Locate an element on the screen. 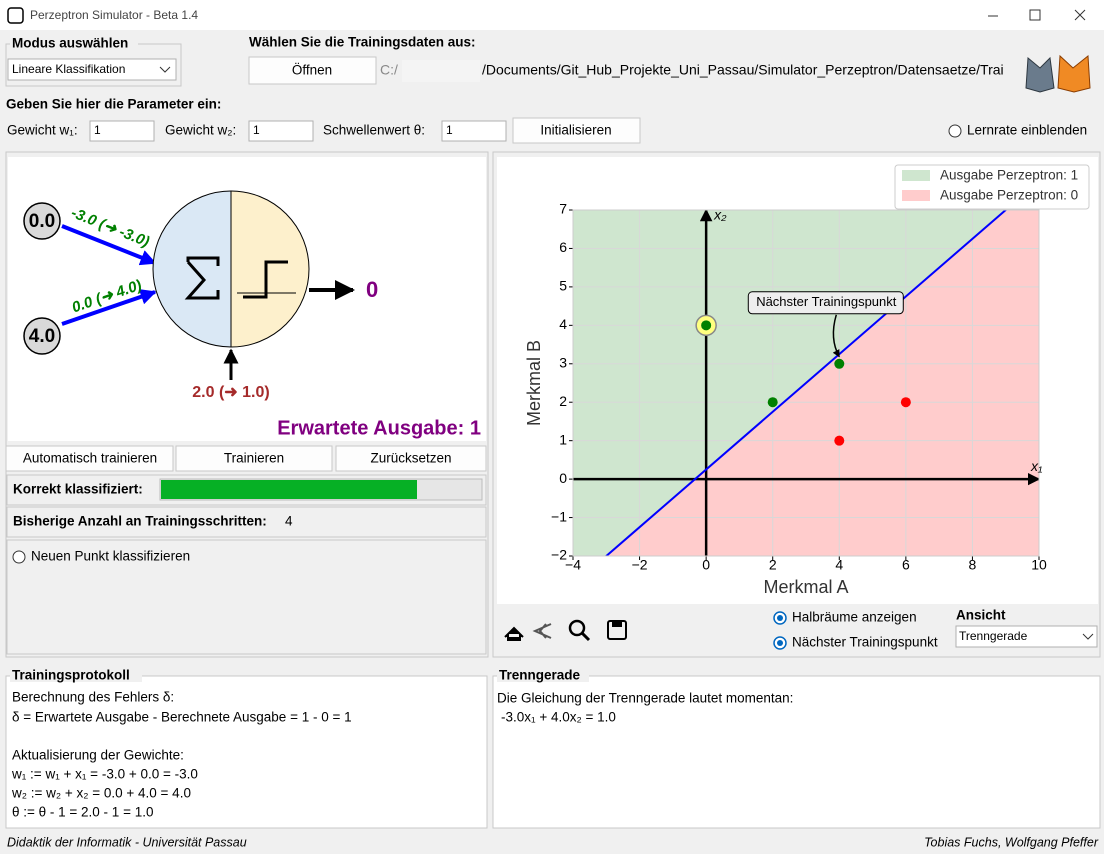  close is located at coordinates (1080, 15).